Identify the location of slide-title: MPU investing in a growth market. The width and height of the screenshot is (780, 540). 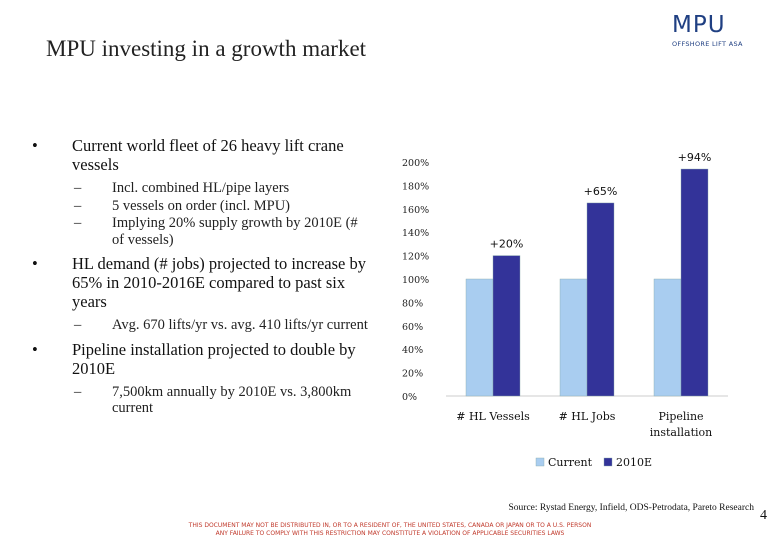
(206, 48).